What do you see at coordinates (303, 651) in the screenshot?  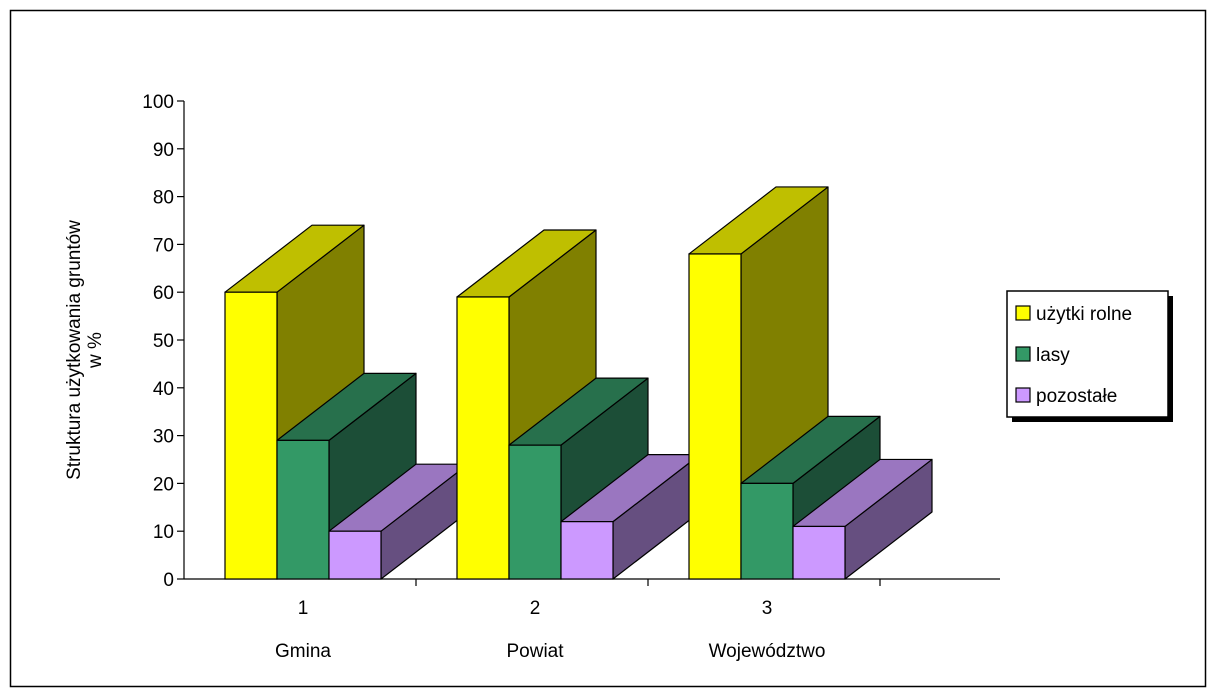 I see `x-category-name: Gmina` at bounding box center [303, 651].